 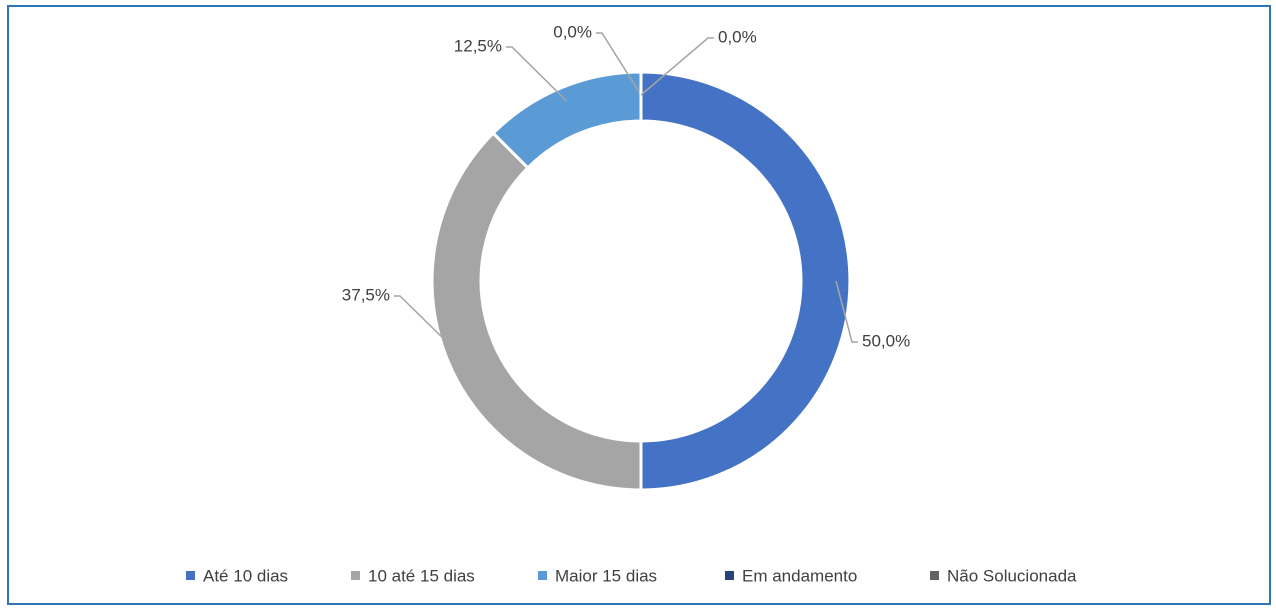 I want to click on legend-label: 10 até 15 dias, so click(x=421, y=575).